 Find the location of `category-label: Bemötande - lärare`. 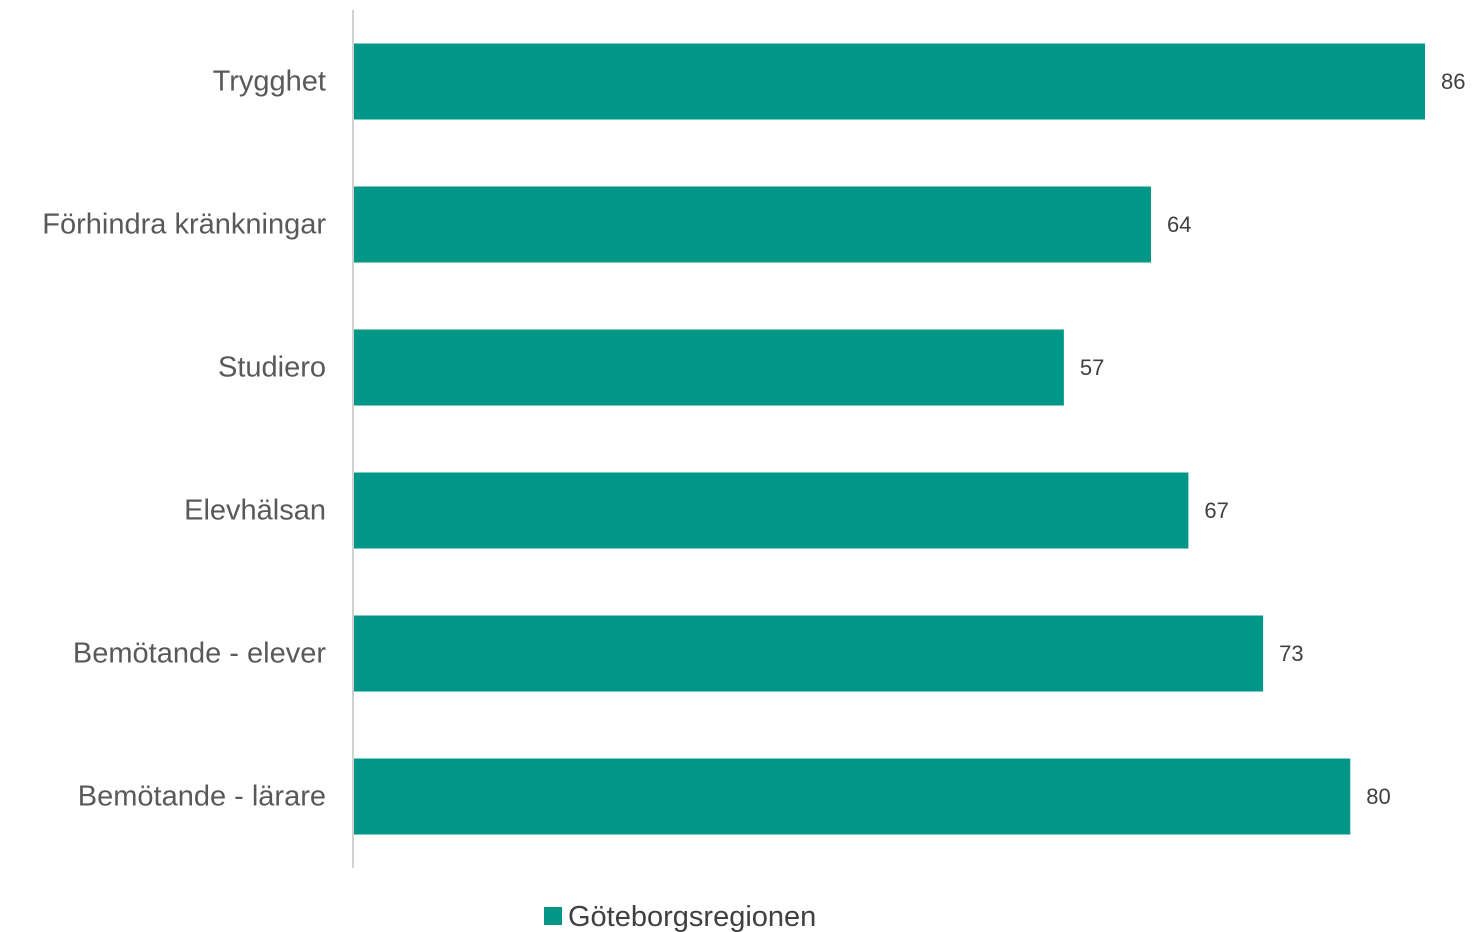

category-label: Bemötande - lärare is located at coordinates (202, 797).